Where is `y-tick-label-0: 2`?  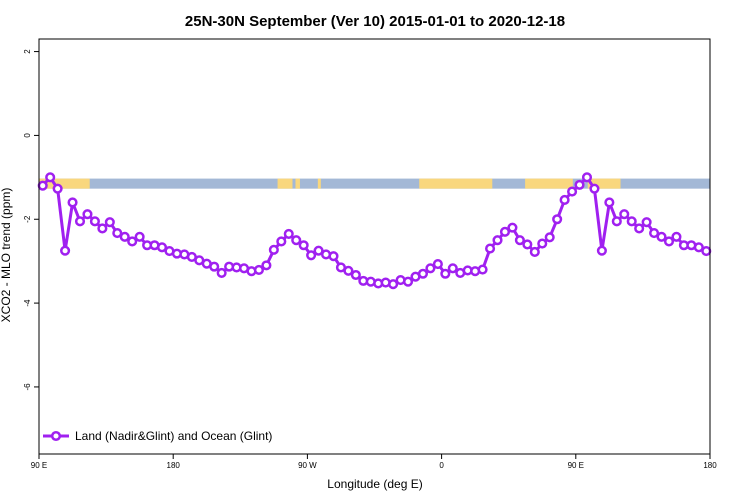
y-tick-label-0: 2 is located at coordinates (27, 51).